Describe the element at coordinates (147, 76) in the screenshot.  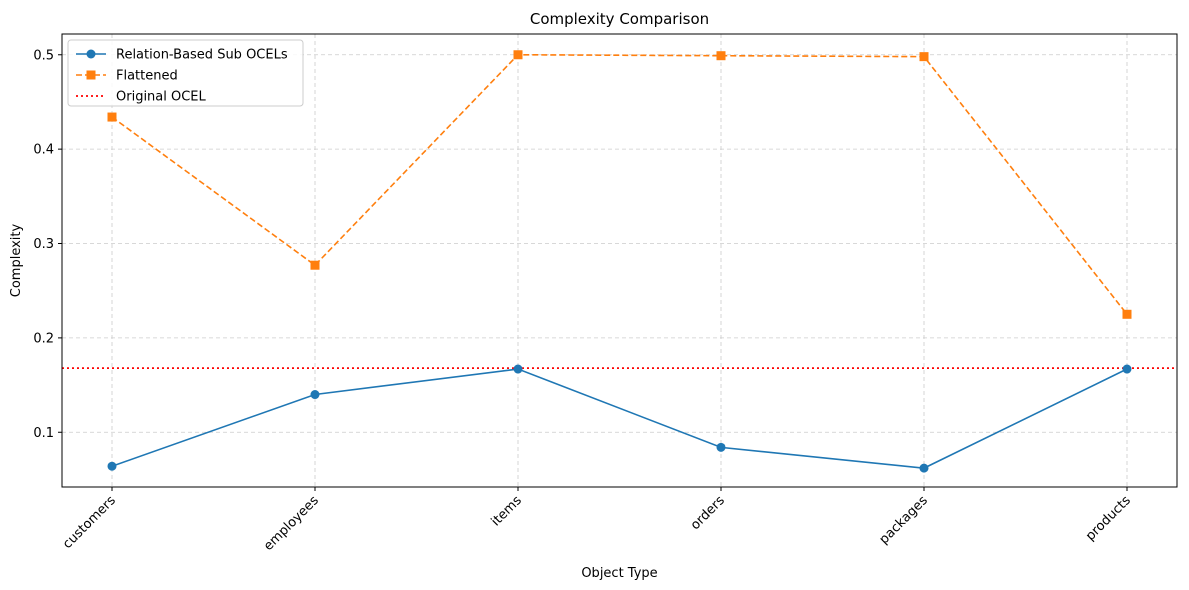
I see `legend-label-flattened: Flattened` at that location.